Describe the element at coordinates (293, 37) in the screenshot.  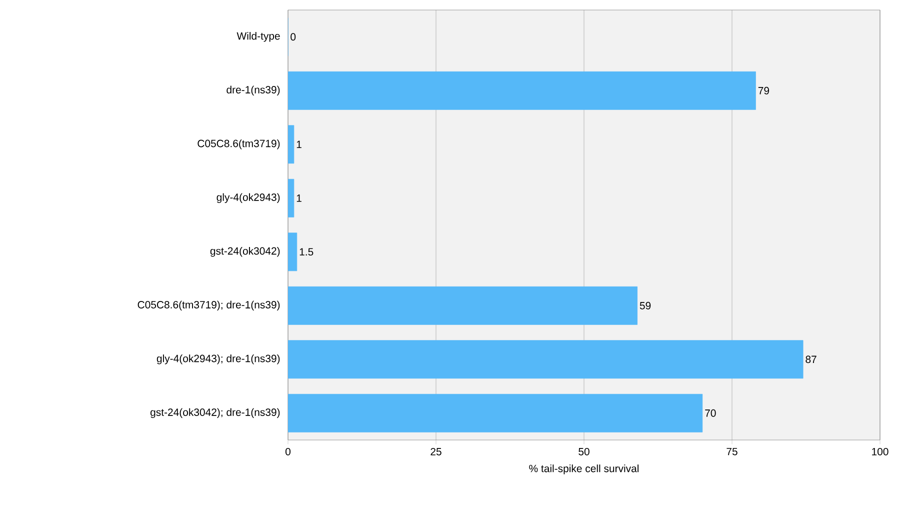
I see `data-label: 0` at that location.